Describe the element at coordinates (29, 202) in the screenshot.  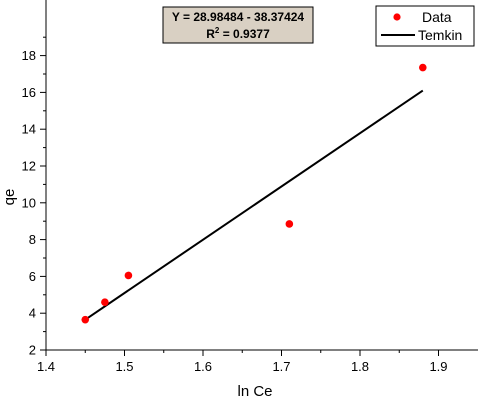
I see `y-tick-label: 10` at that location.